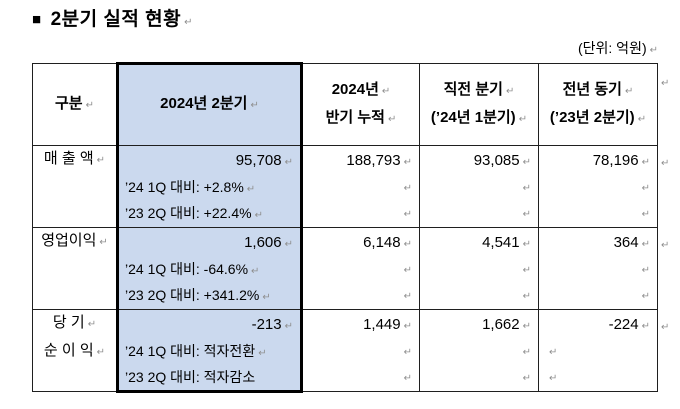 This screenshot has width=680, height=409. Describe the element at coordinates (116, 19) in the screenshot. I see `page-title-text: 2분기 실적 현황` at that location.